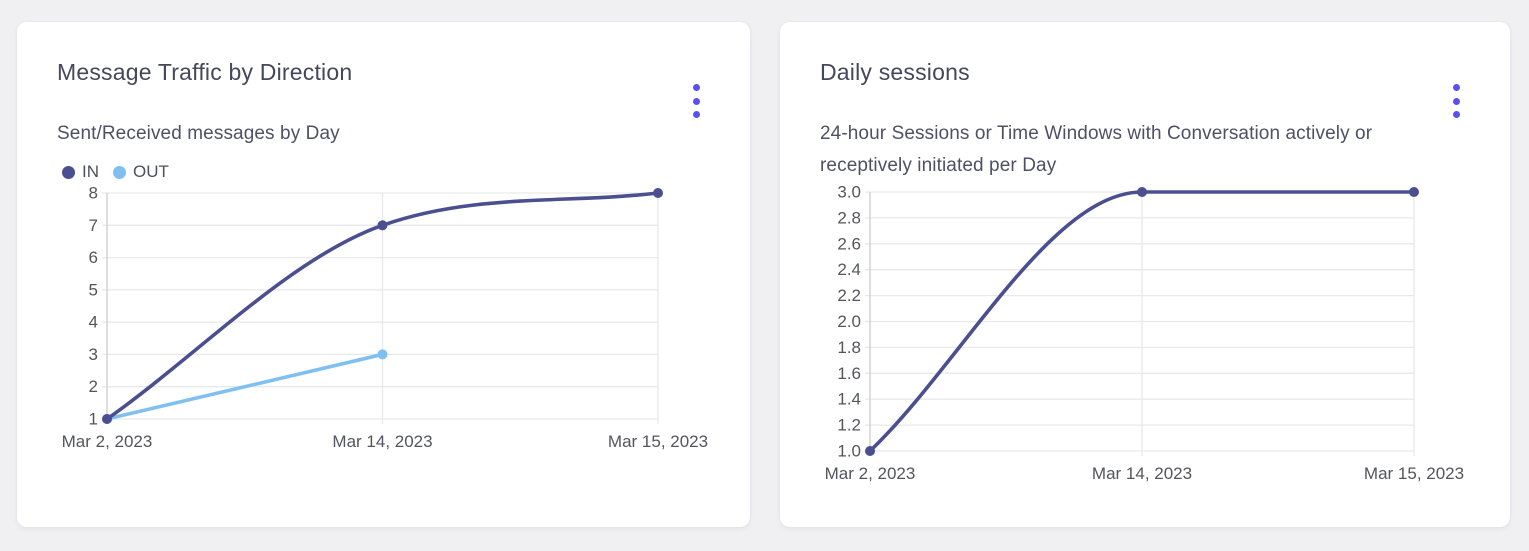 This screenshot has height=551, width=1529. Describe the element at coordinates (849, 373) in the screenshot. I see `y-tick-label: 1.6` at that location.